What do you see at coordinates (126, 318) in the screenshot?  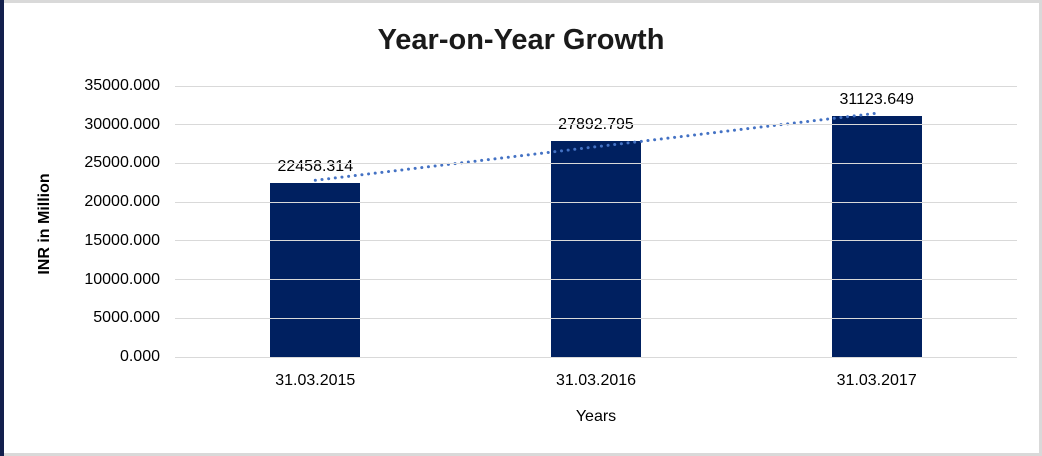 I see `y-tick-label: 5000.000` at bounding box center [126, 318].